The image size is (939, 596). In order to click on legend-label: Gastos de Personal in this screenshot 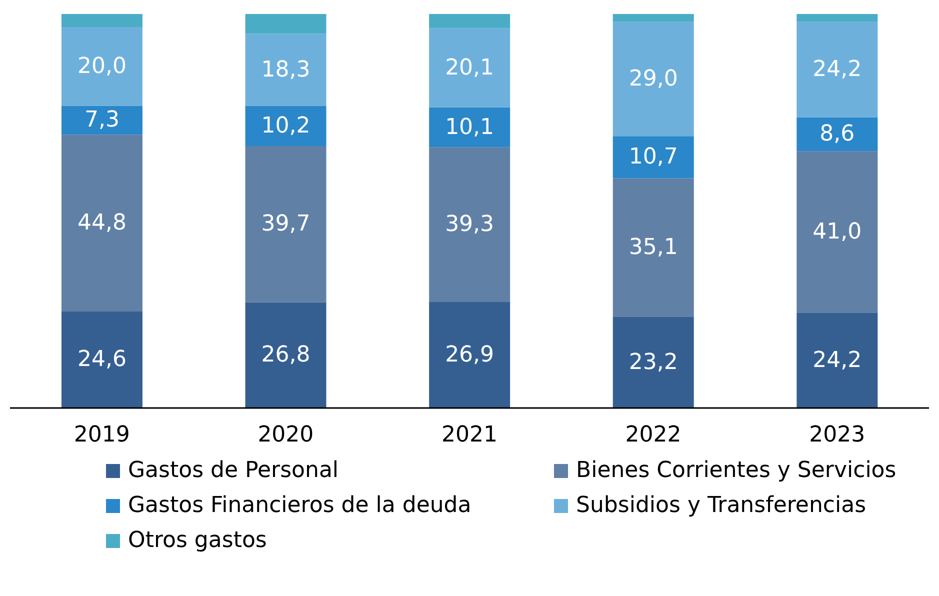, I will do `click(233, 470)`.